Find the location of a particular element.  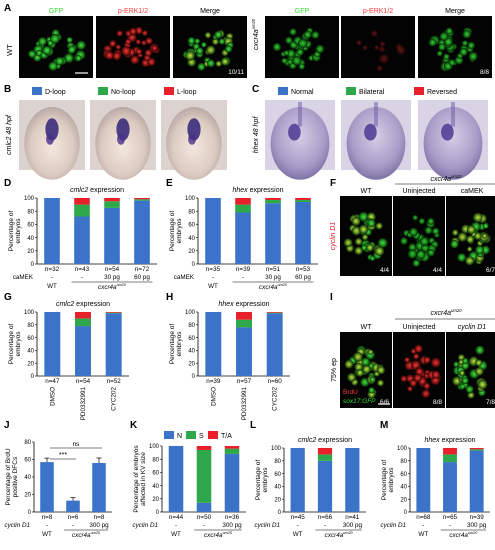

panel-D-chart-row1: - is located at coordinates (52, 277).